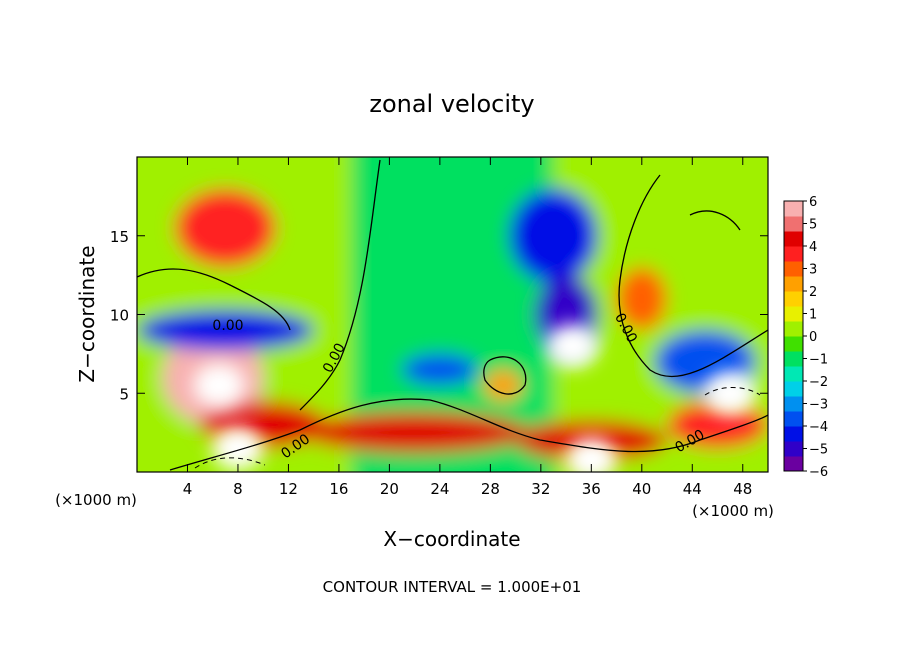 Image resolution: width=904 pixels, height=654 pixels. I want to click on colorbar-label-4: 2, so click(813, 292).